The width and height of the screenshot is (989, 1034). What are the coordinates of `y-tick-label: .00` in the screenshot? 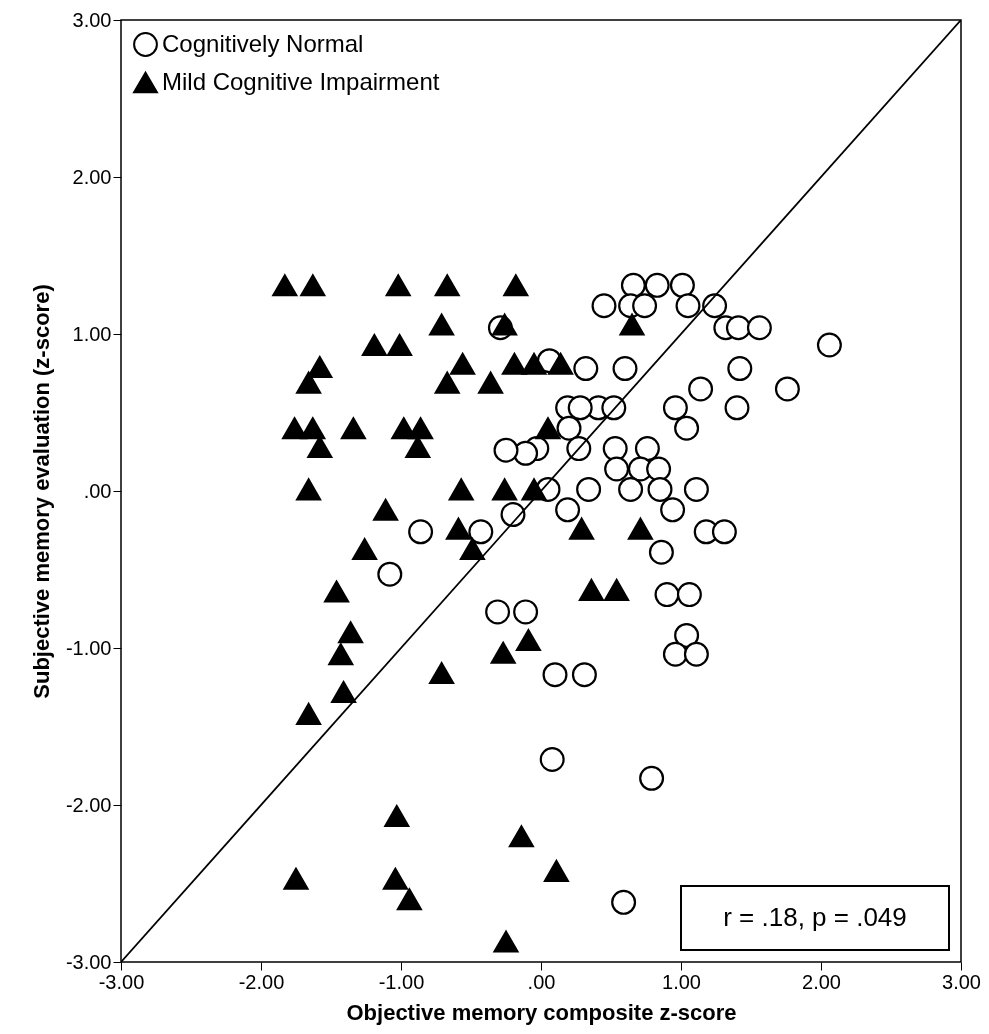 It's located at (97, 490).